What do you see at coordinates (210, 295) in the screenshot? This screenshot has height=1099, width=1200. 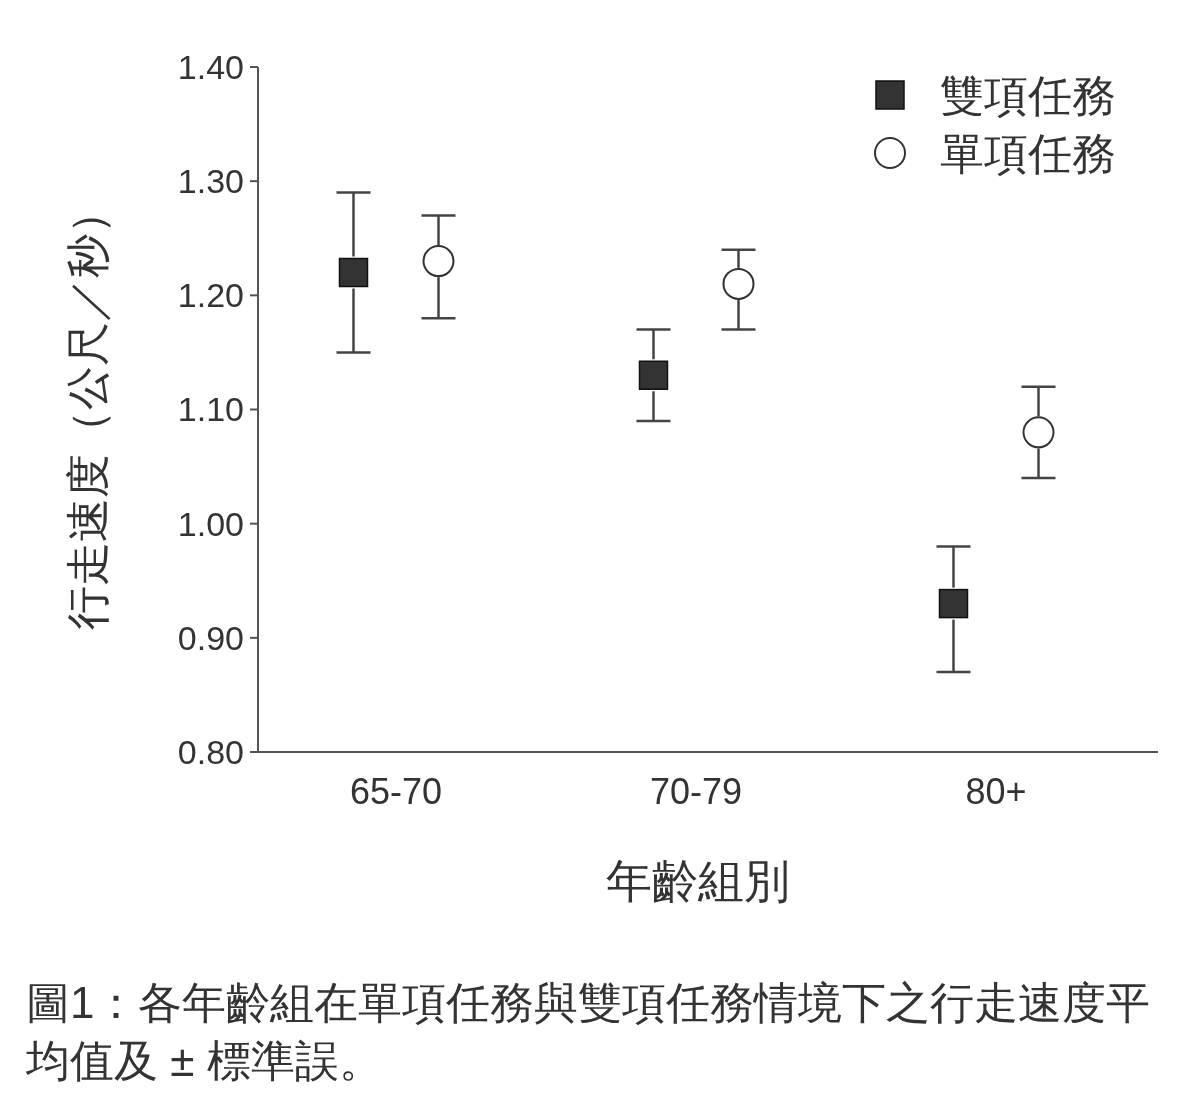 I see `y-tick-label: 1.20` at bounding box center [210, 295].